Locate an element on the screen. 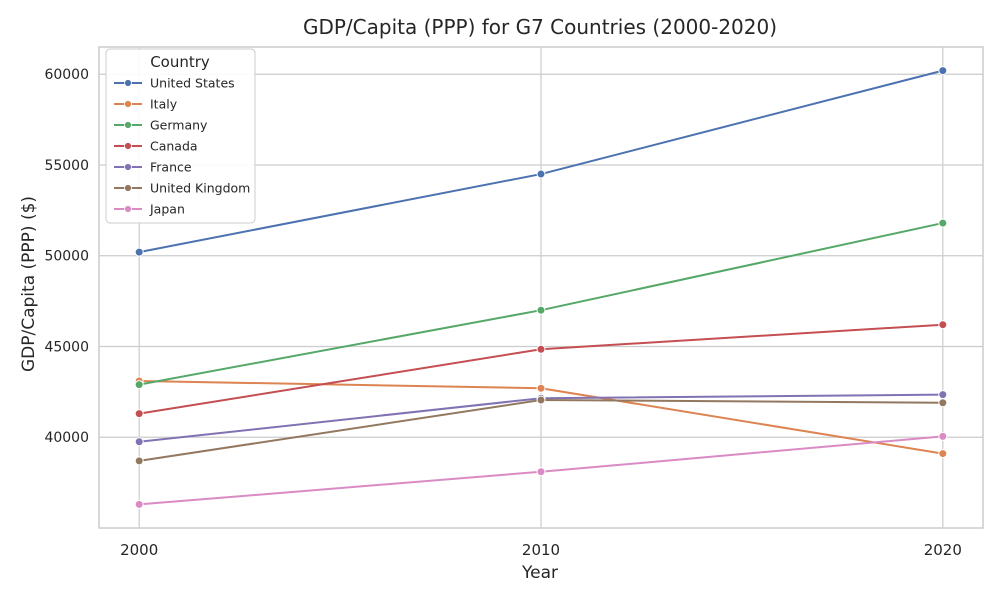 The width and height of the screenshot is (1000, 604). x-tick-label: 2020 is located at coordinates (943, 550).